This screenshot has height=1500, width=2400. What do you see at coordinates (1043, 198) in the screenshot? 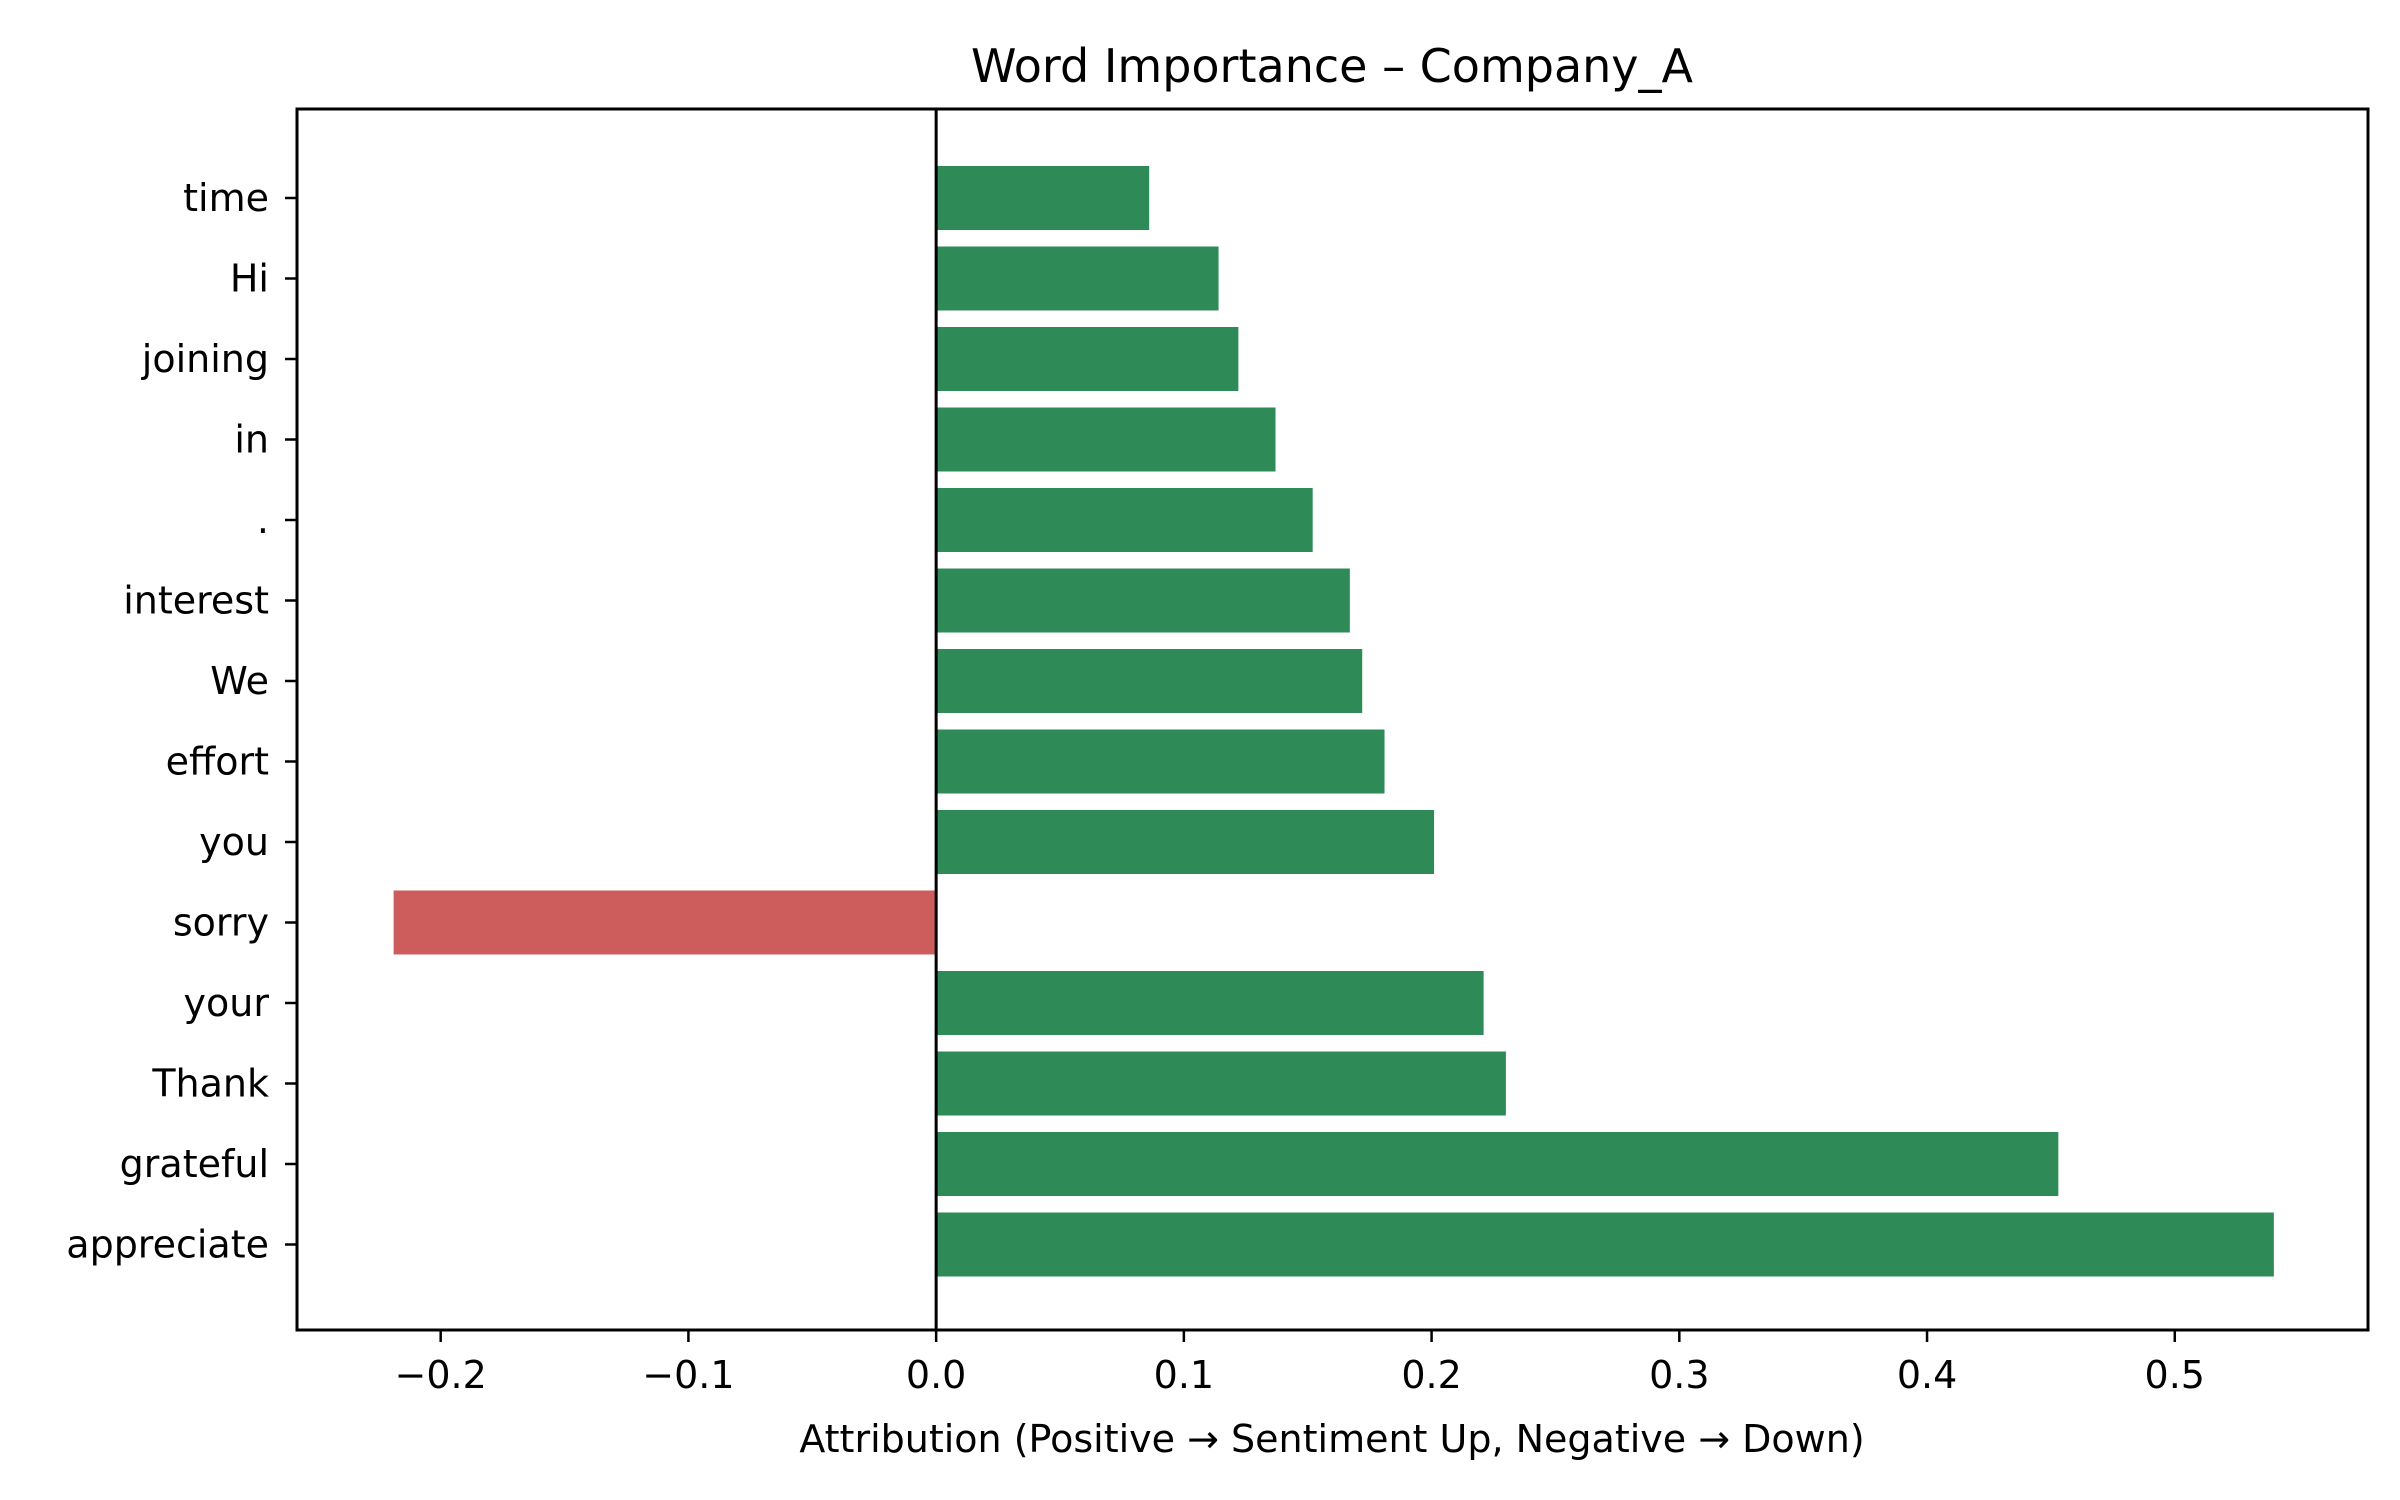
I see `bar-time` at bounding box center [1043, 198].